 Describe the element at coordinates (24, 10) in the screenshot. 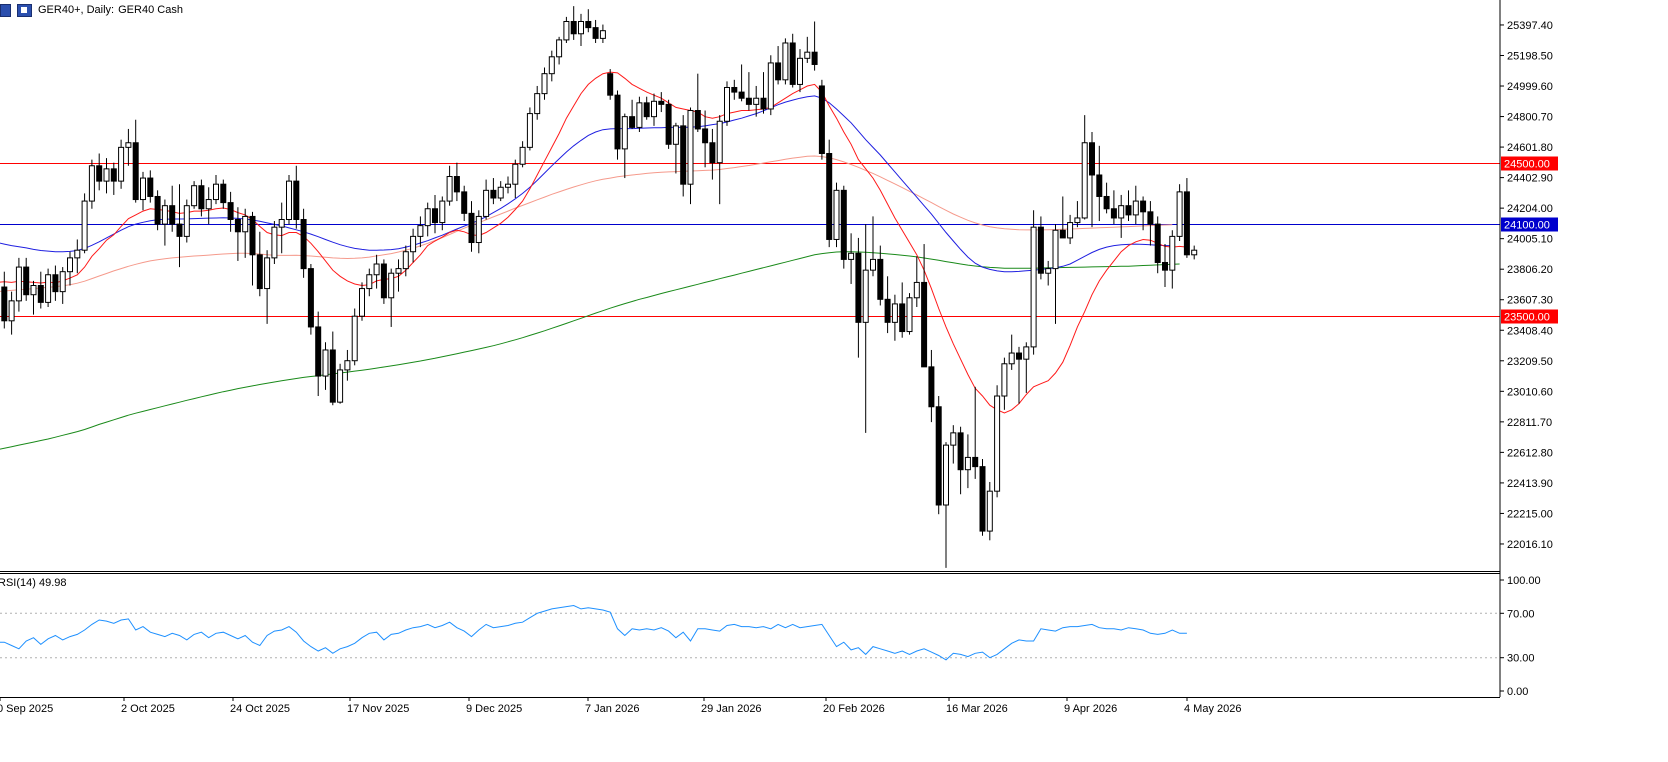

I see `chart-window-icon` at that location.